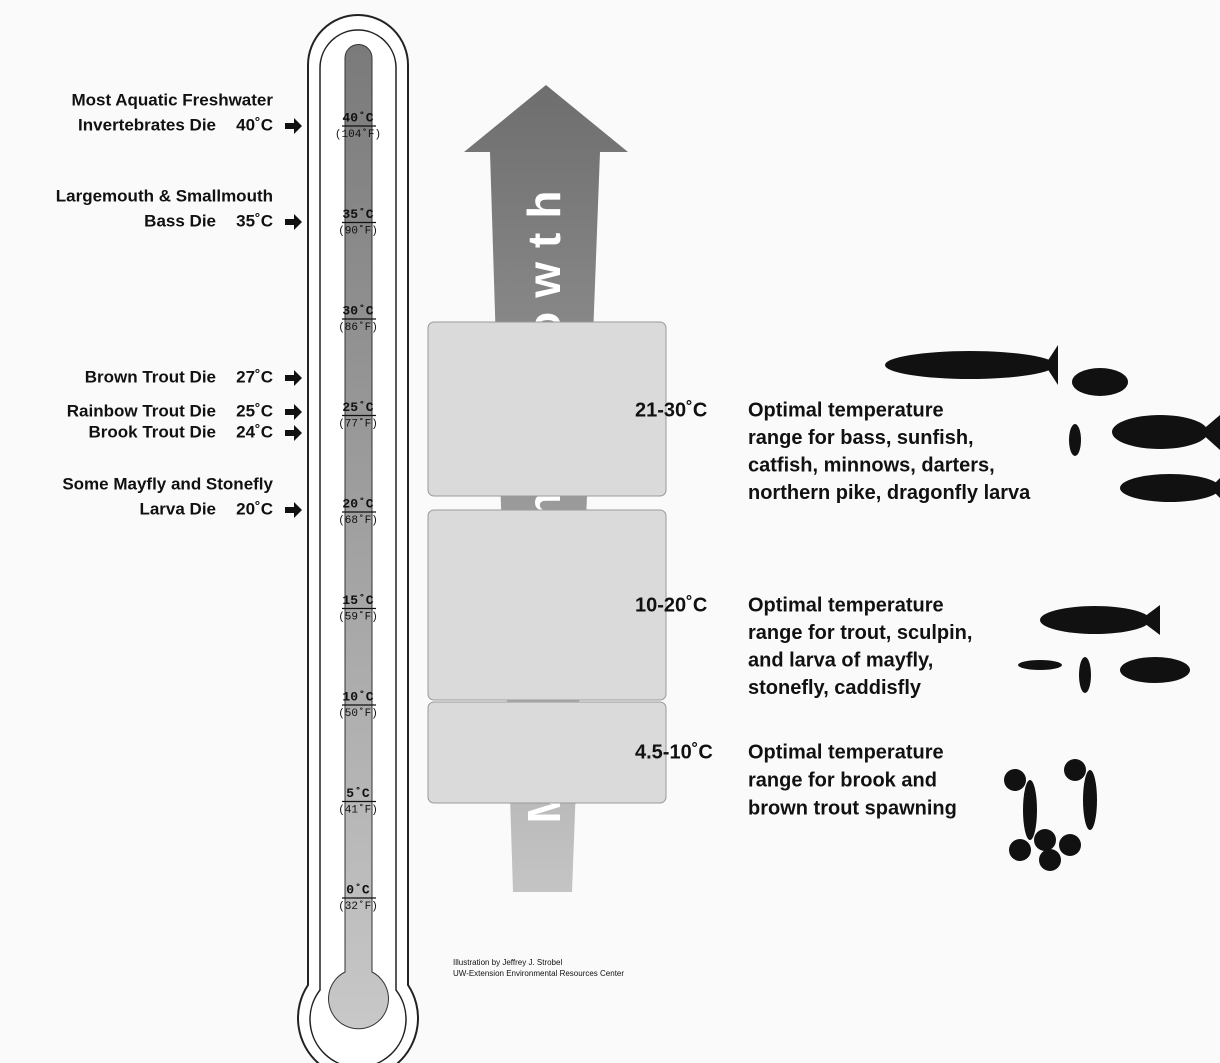 The width and height of the screenshot is (1220, 1063). I want to click on fahrenheit-label: (68˚F), so click(358, 520).